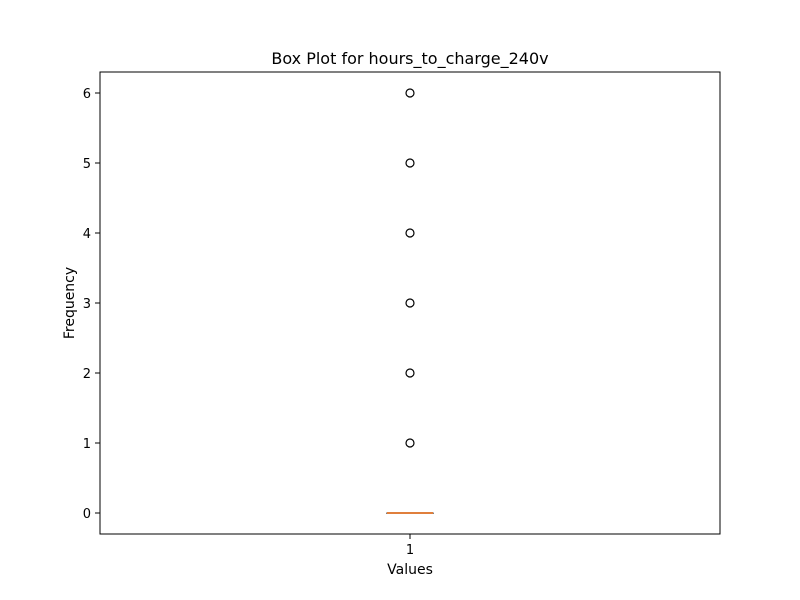  Describe the element at coordinates (87, 234) in the screenshot. I see `y-tick-label: 4` at that location.